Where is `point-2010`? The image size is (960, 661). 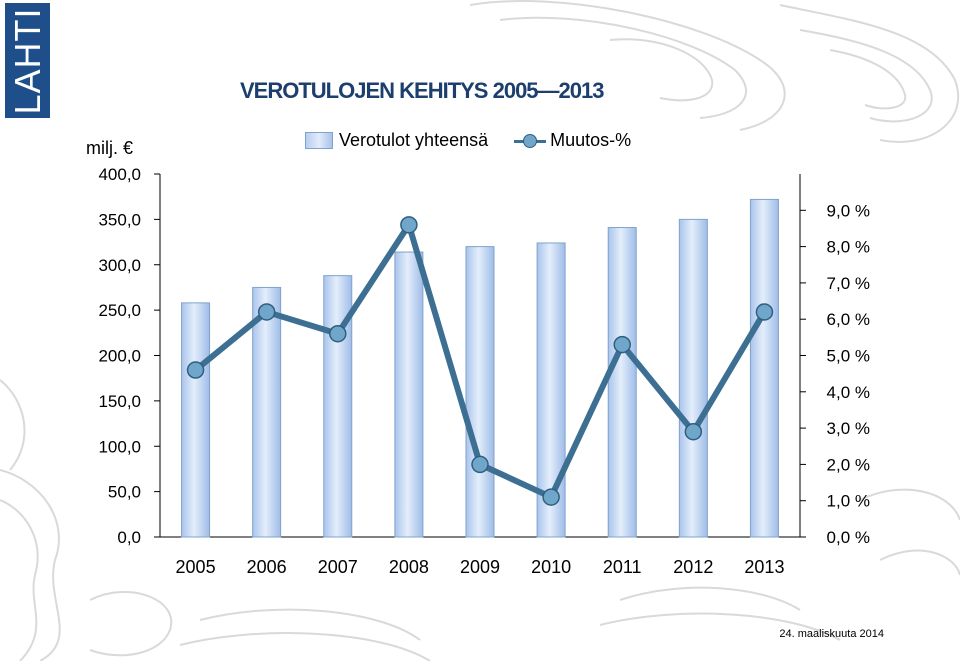 point-2010 is located at coordinates (551, 497).